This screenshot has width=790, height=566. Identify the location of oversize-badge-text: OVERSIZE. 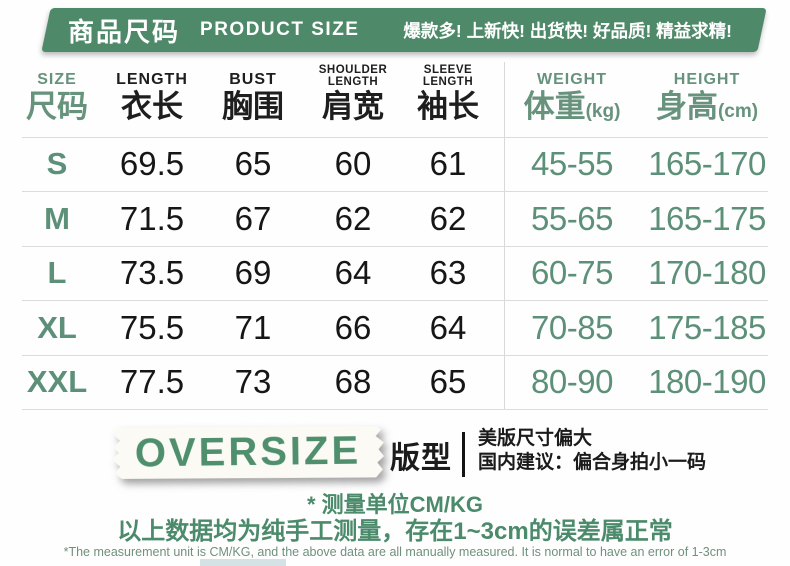
(248, 452).